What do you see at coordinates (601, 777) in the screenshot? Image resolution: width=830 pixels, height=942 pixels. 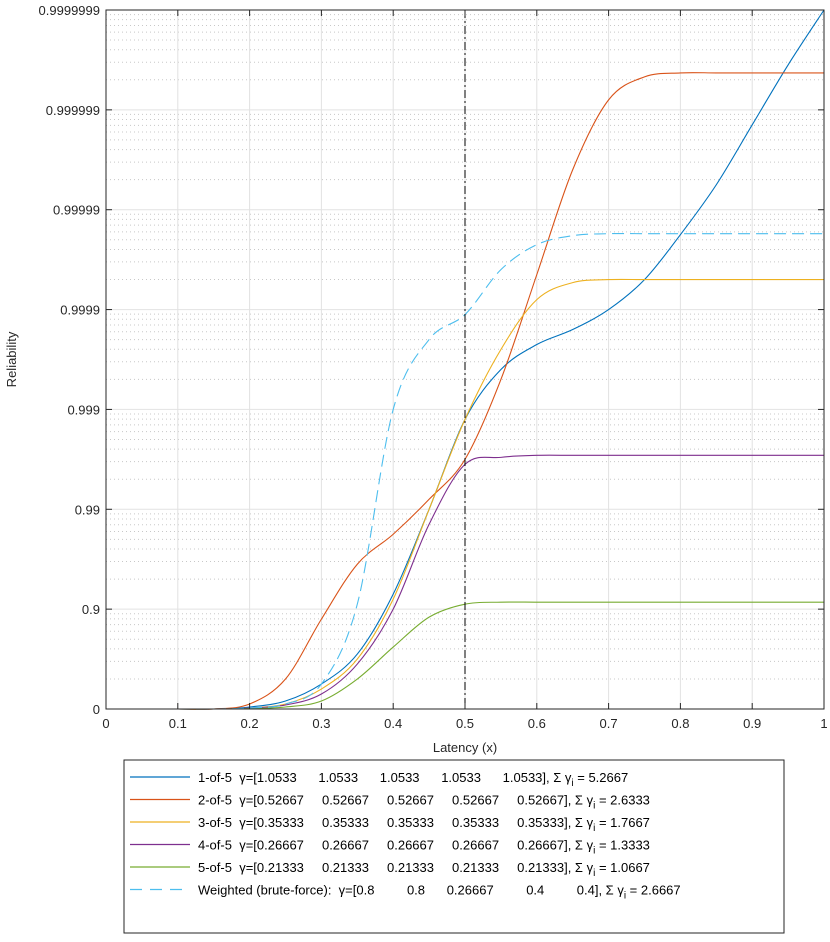 I see `legend-sum: = 5.2667` at bounding box center [601, 777].